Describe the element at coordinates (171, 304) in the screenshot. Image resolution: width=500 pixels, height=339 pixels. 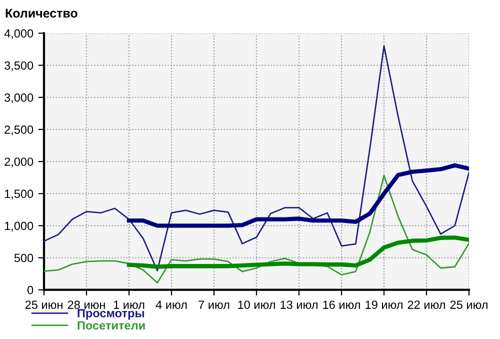
I see `x-tick-label: 4 июл` at that location.